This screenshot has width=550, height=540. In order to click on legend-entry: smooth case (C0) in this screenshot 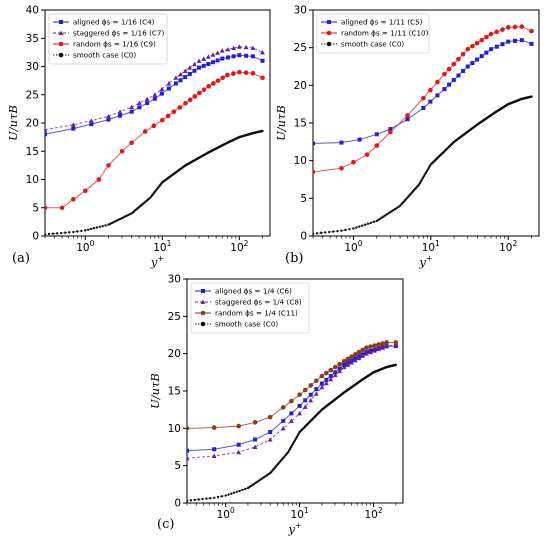, I will do `click(104, 55)`.